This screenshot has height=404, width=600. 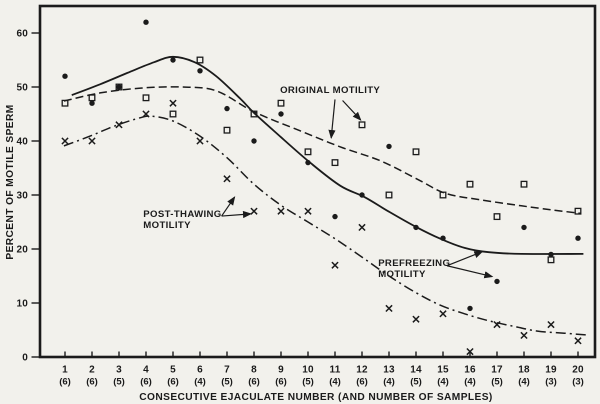 What do you see at coordinates (10, 181) in the screenshot?
I see `y-axis-title: PERCENT OF MOTILE SPERM` at bounding box center [10, 181].